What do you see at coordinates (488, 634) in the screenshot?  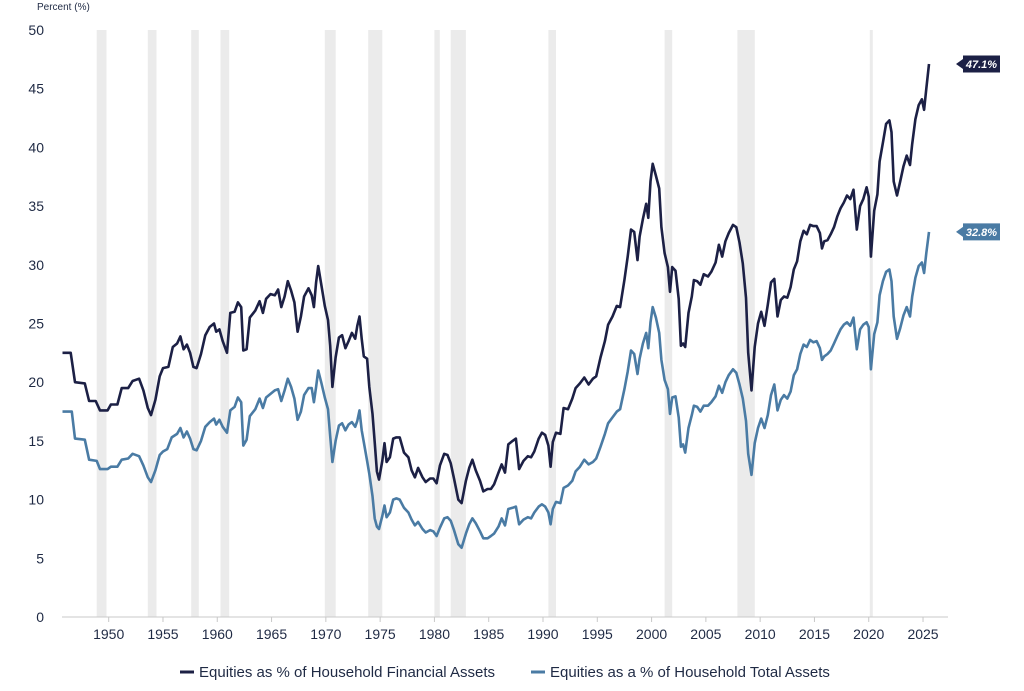 I see `x-tick-label: 1985` at bounding box center [488, 634].